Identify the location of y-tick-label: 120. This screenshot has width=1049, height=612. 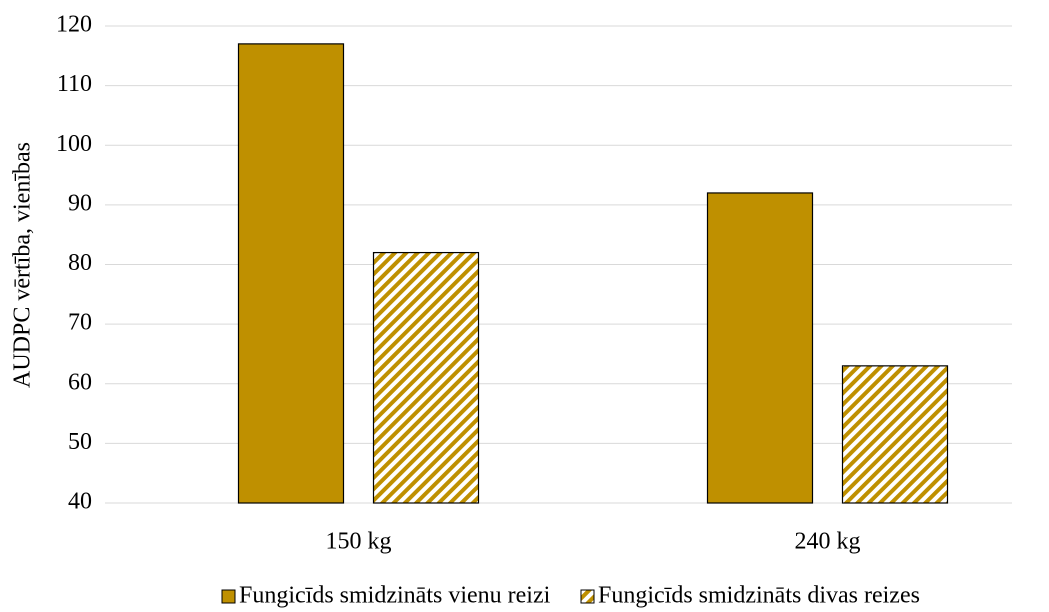
(74, 25).